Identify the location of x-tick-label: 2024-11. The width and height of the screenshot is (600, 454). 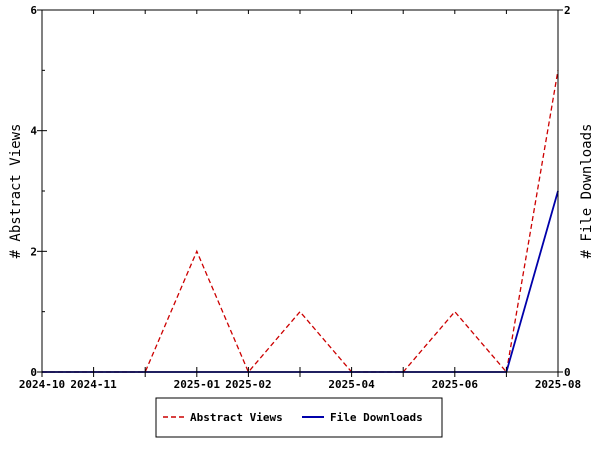
(93, 384).